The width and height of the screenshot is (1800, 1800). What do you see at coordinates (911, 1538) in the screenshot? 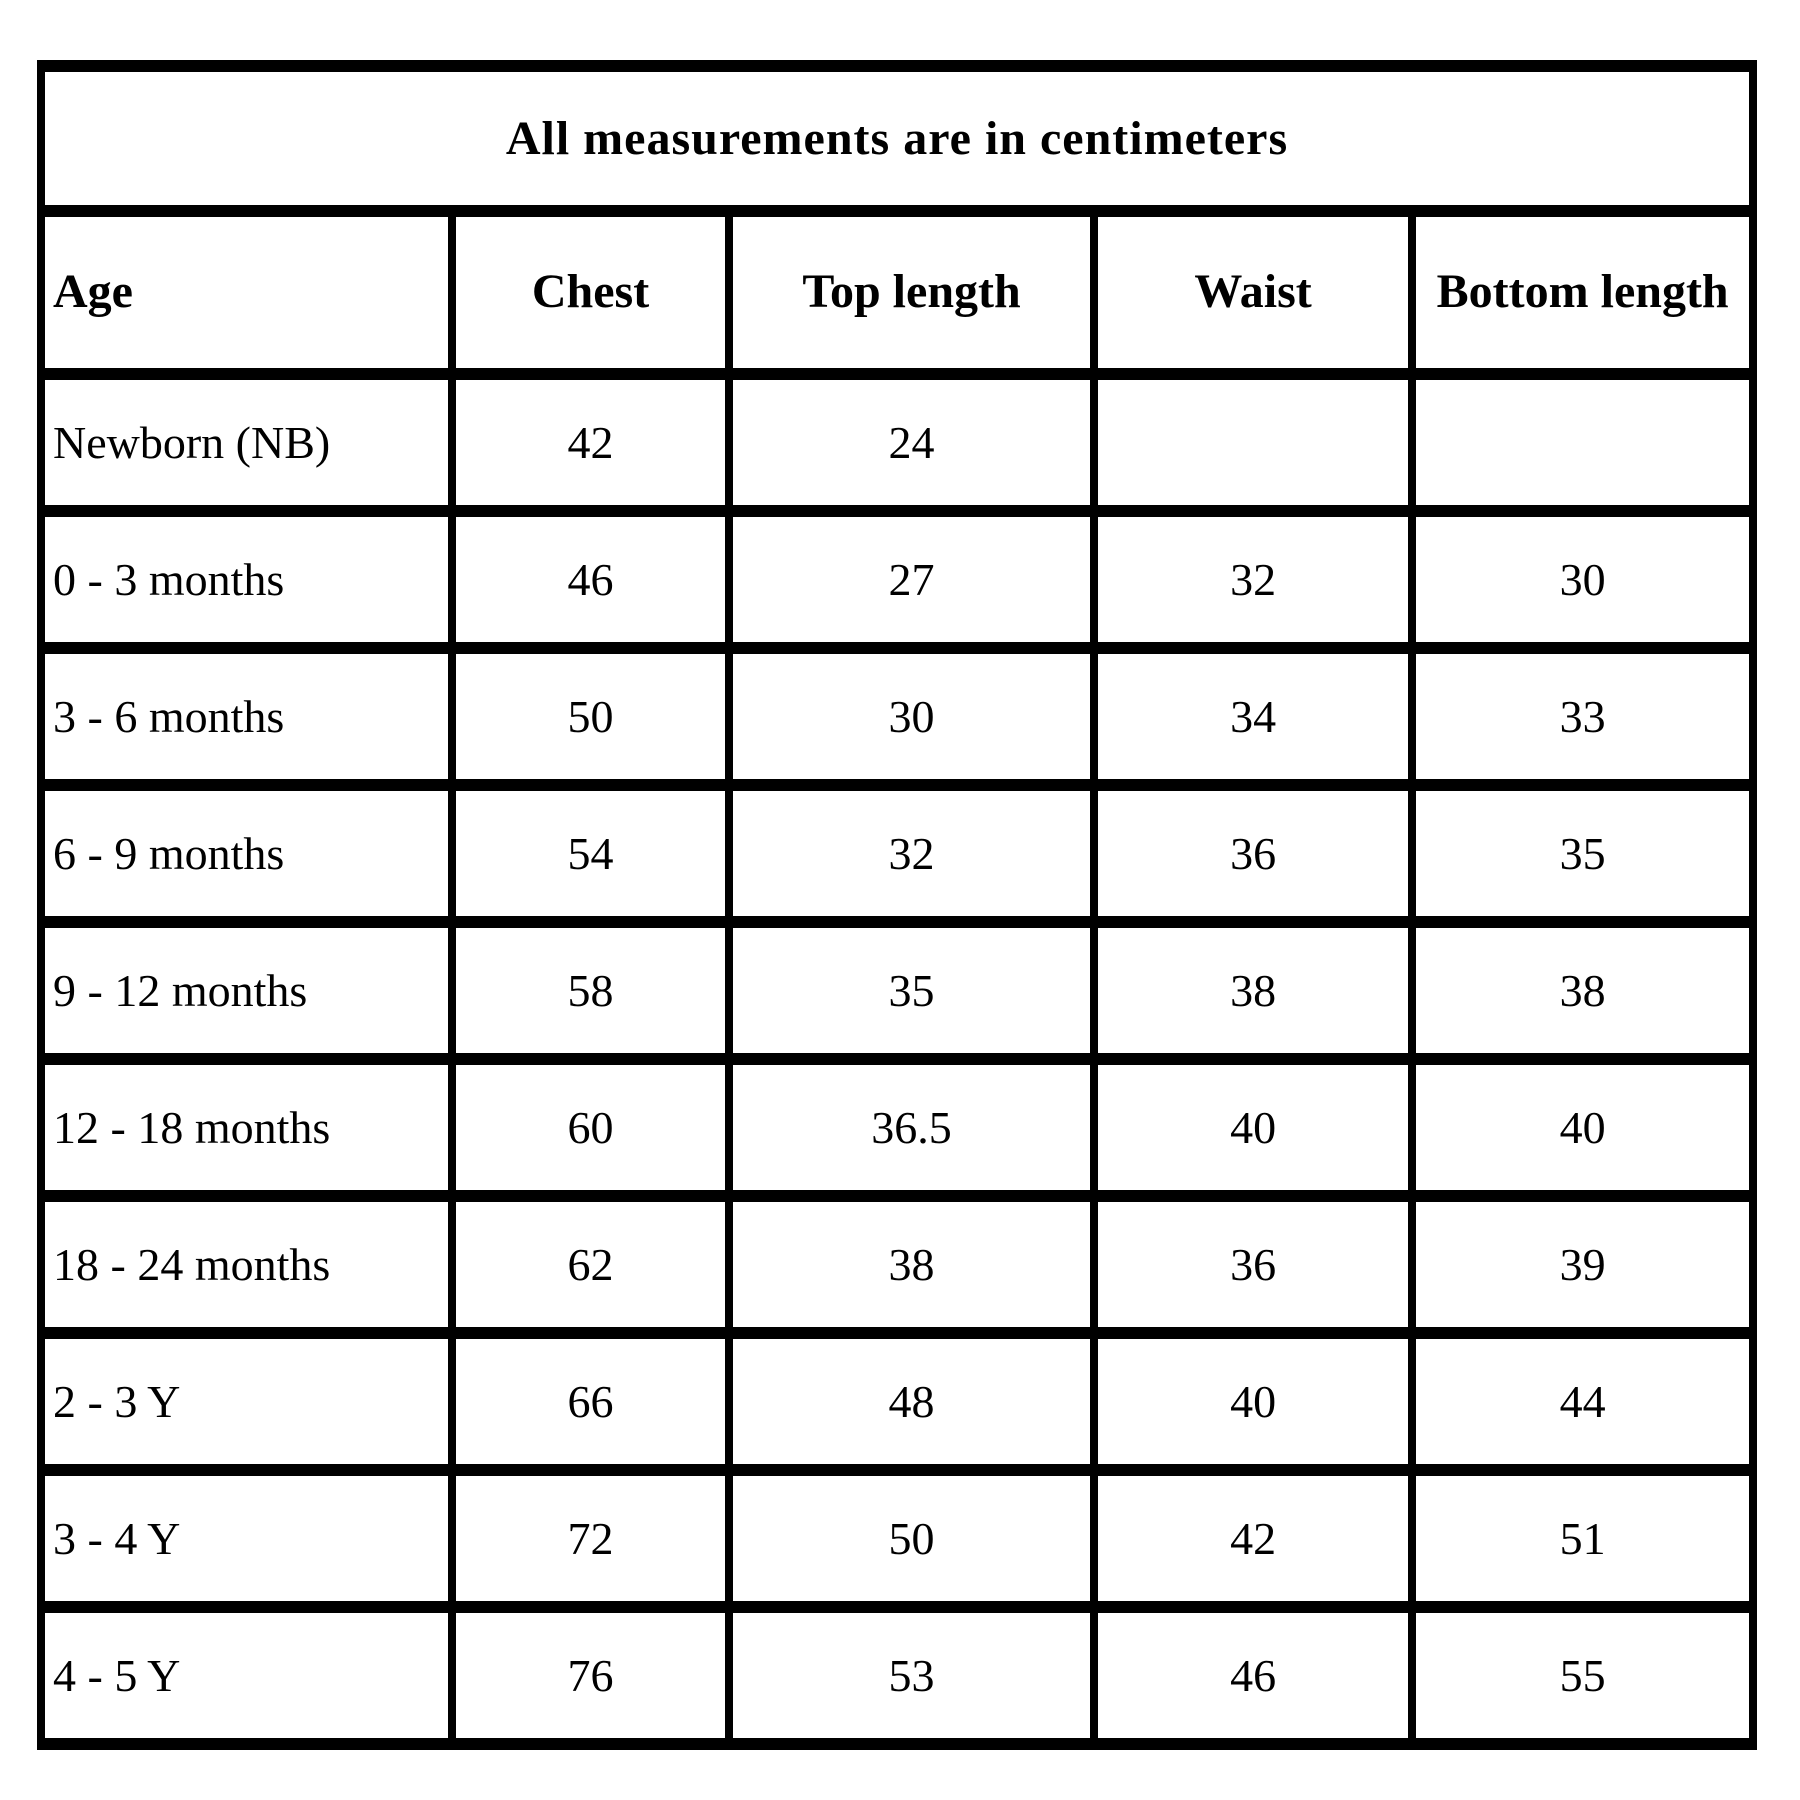
I see `top-length-cell: 50` at bounding box center [911, 1538].